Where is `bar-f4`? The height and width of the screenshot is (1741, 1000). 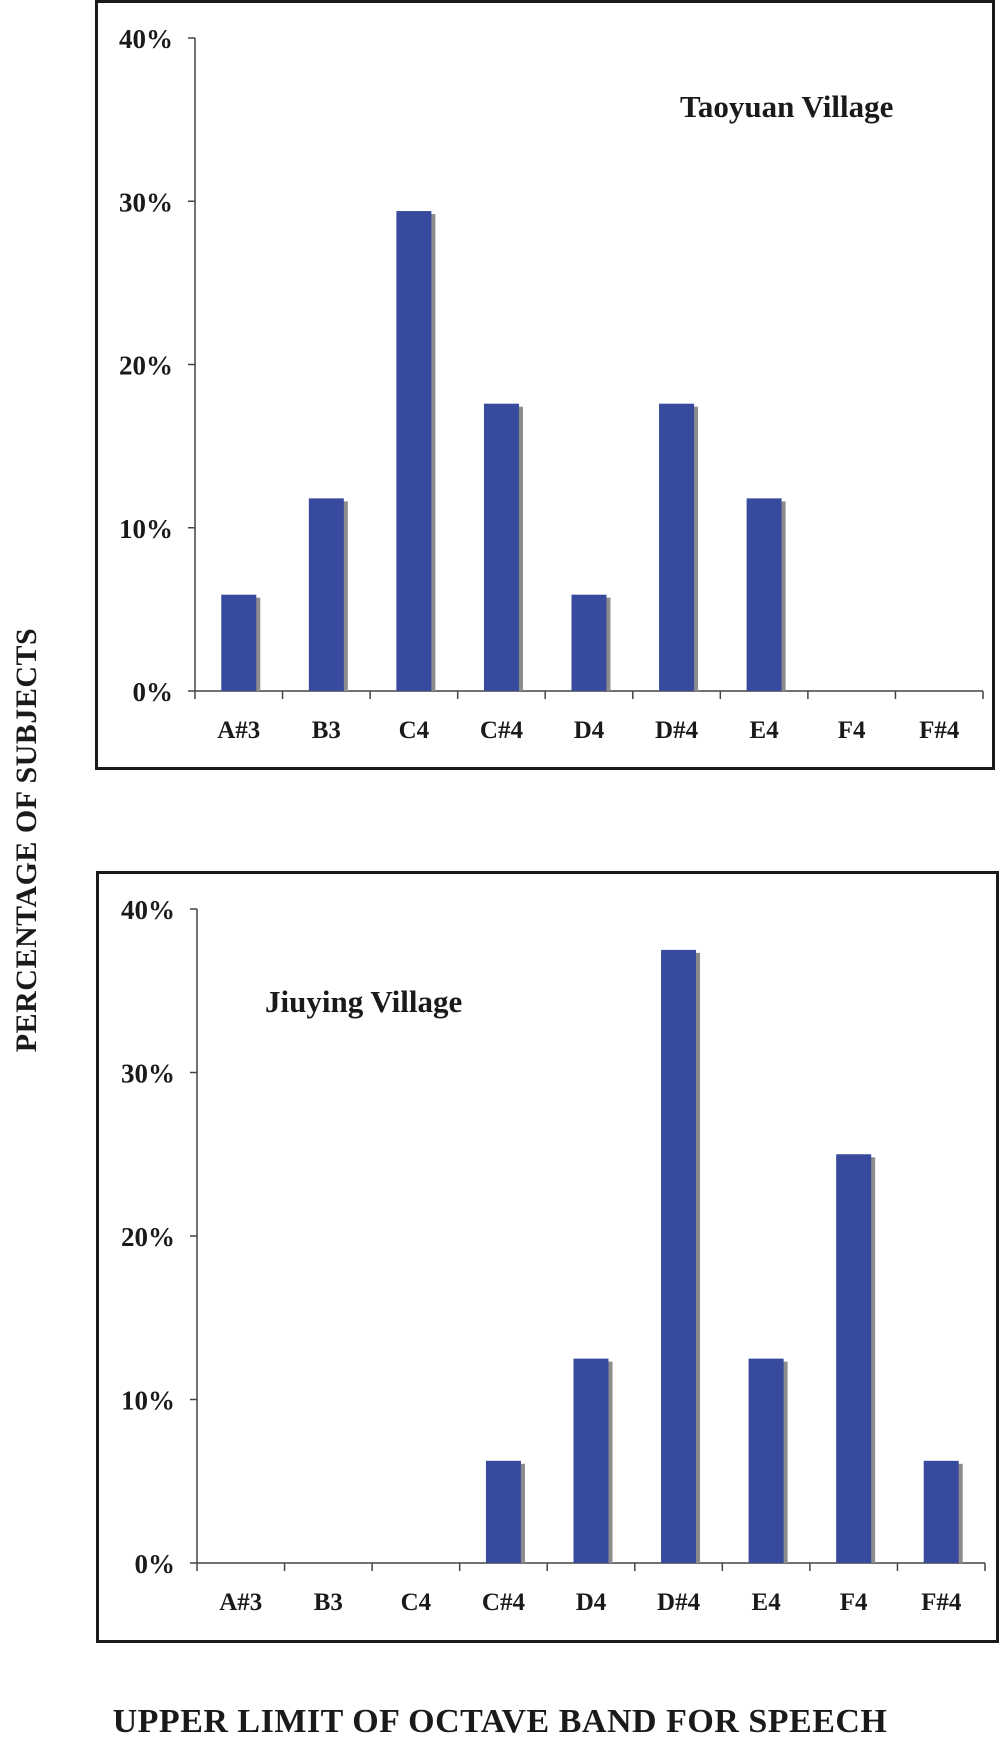 bar-f4 is located at coordinates (854, 1358).